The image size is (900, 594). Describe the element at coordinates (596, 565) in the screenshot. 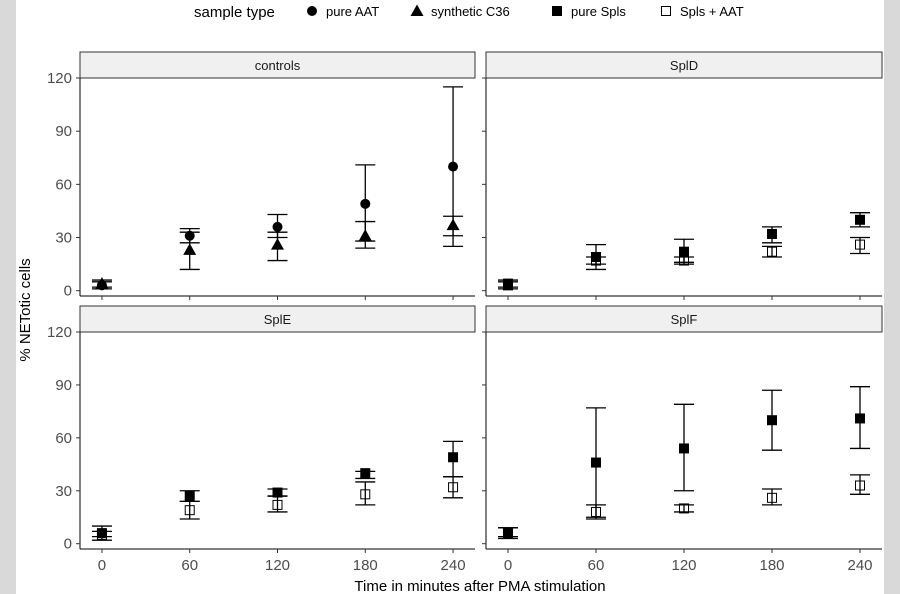

I see `panel-splf-x-tick-label: 60` at that location.